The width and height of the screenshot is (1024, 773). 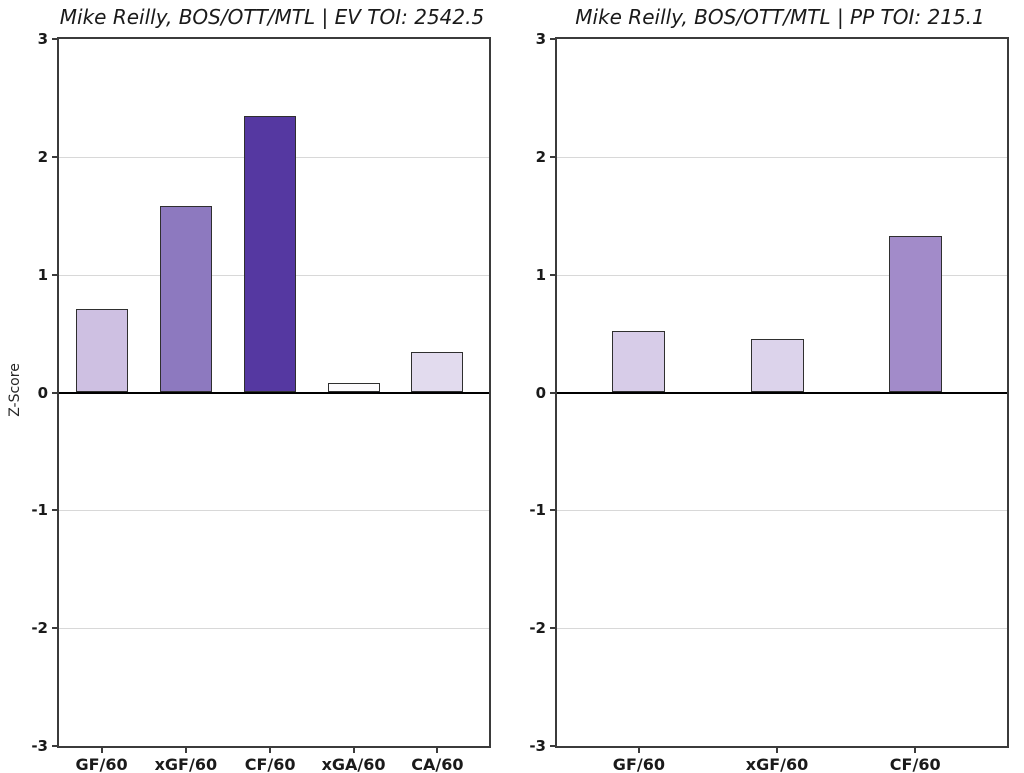 I want to click on x-tick-label: CA/60, so click(x=437, y=764).